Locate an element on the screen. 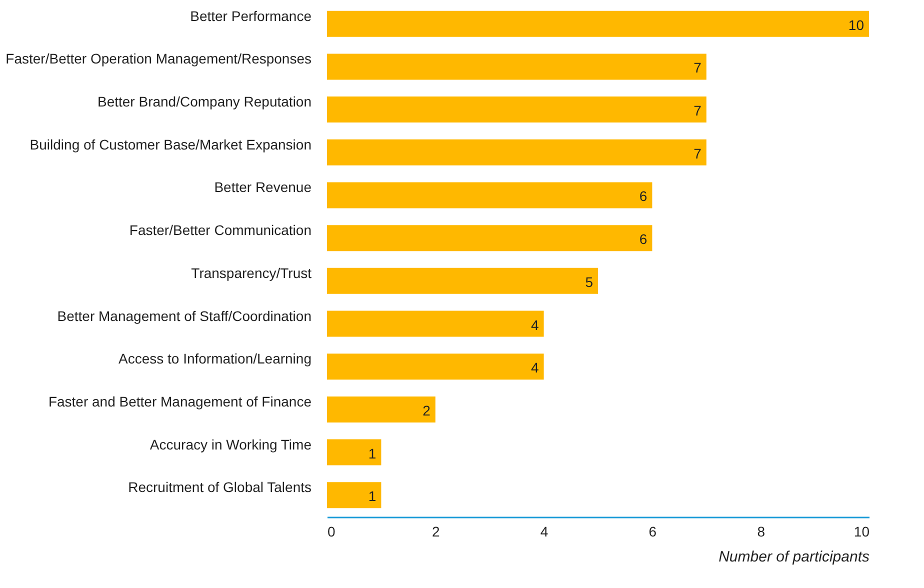  y-tick-label: Better Revenue is located at coordinates (263, 187).